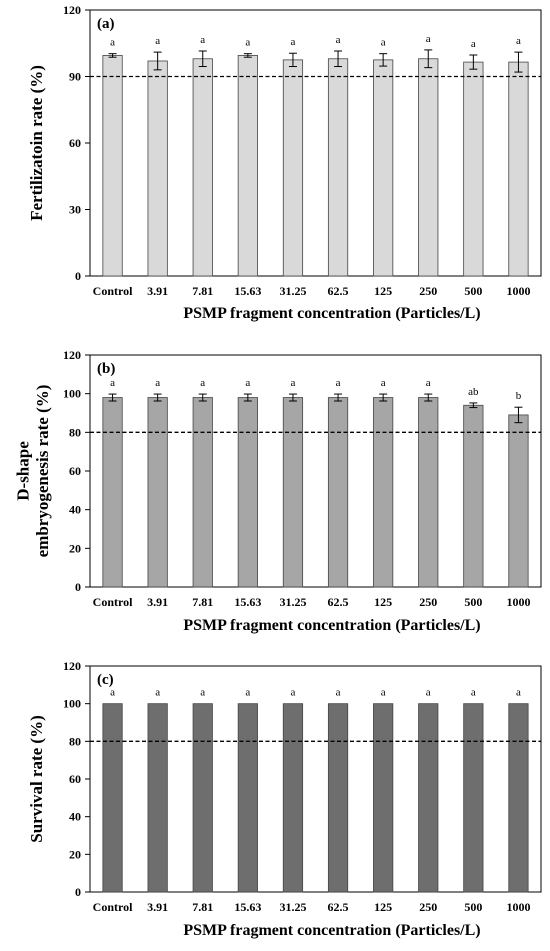 This screenshot has width=550, height=951. What do you see at coordinates (72, 704) in the screenshot?
I see `y-tick-label: 100` at bounding box center [72, 704].